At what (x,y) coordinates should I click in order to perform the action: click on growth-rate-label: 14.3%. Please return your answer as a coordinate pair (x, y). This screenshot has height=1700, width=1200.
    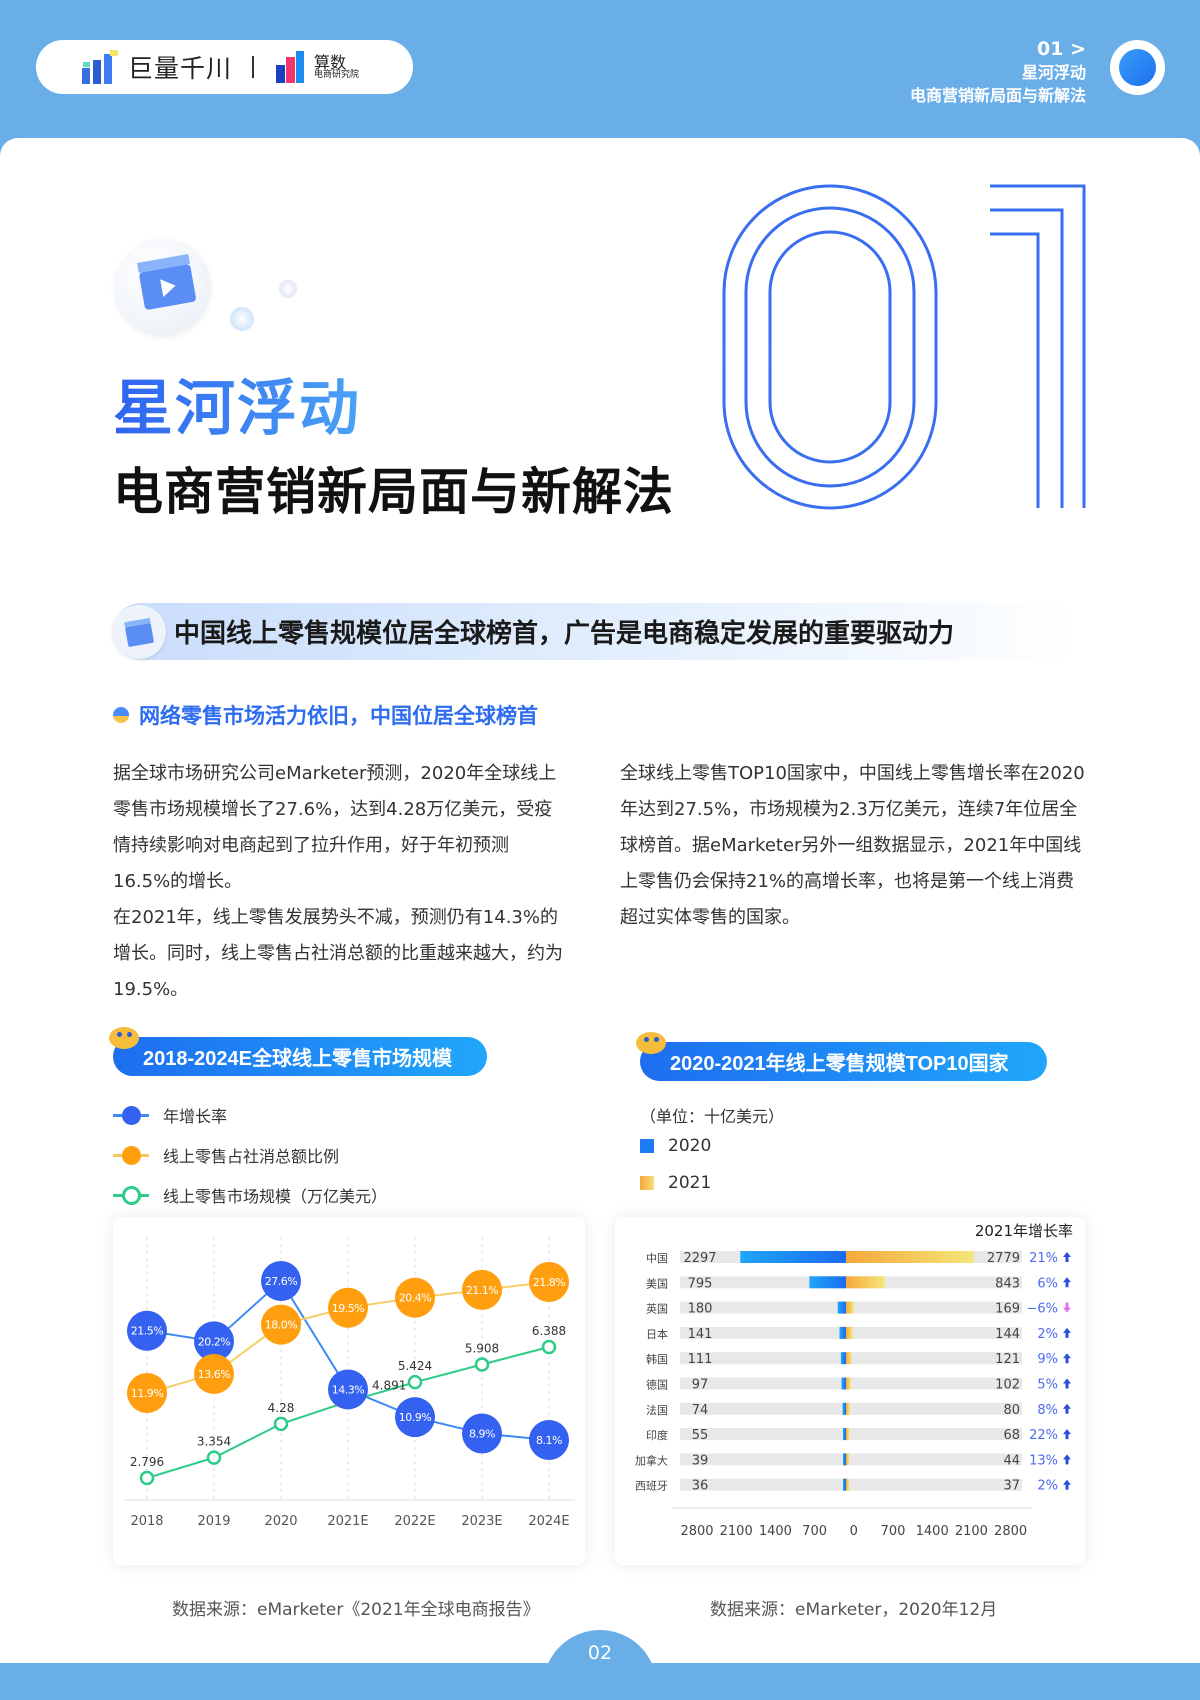
    Looking at the image, I should click on (348, 1389).